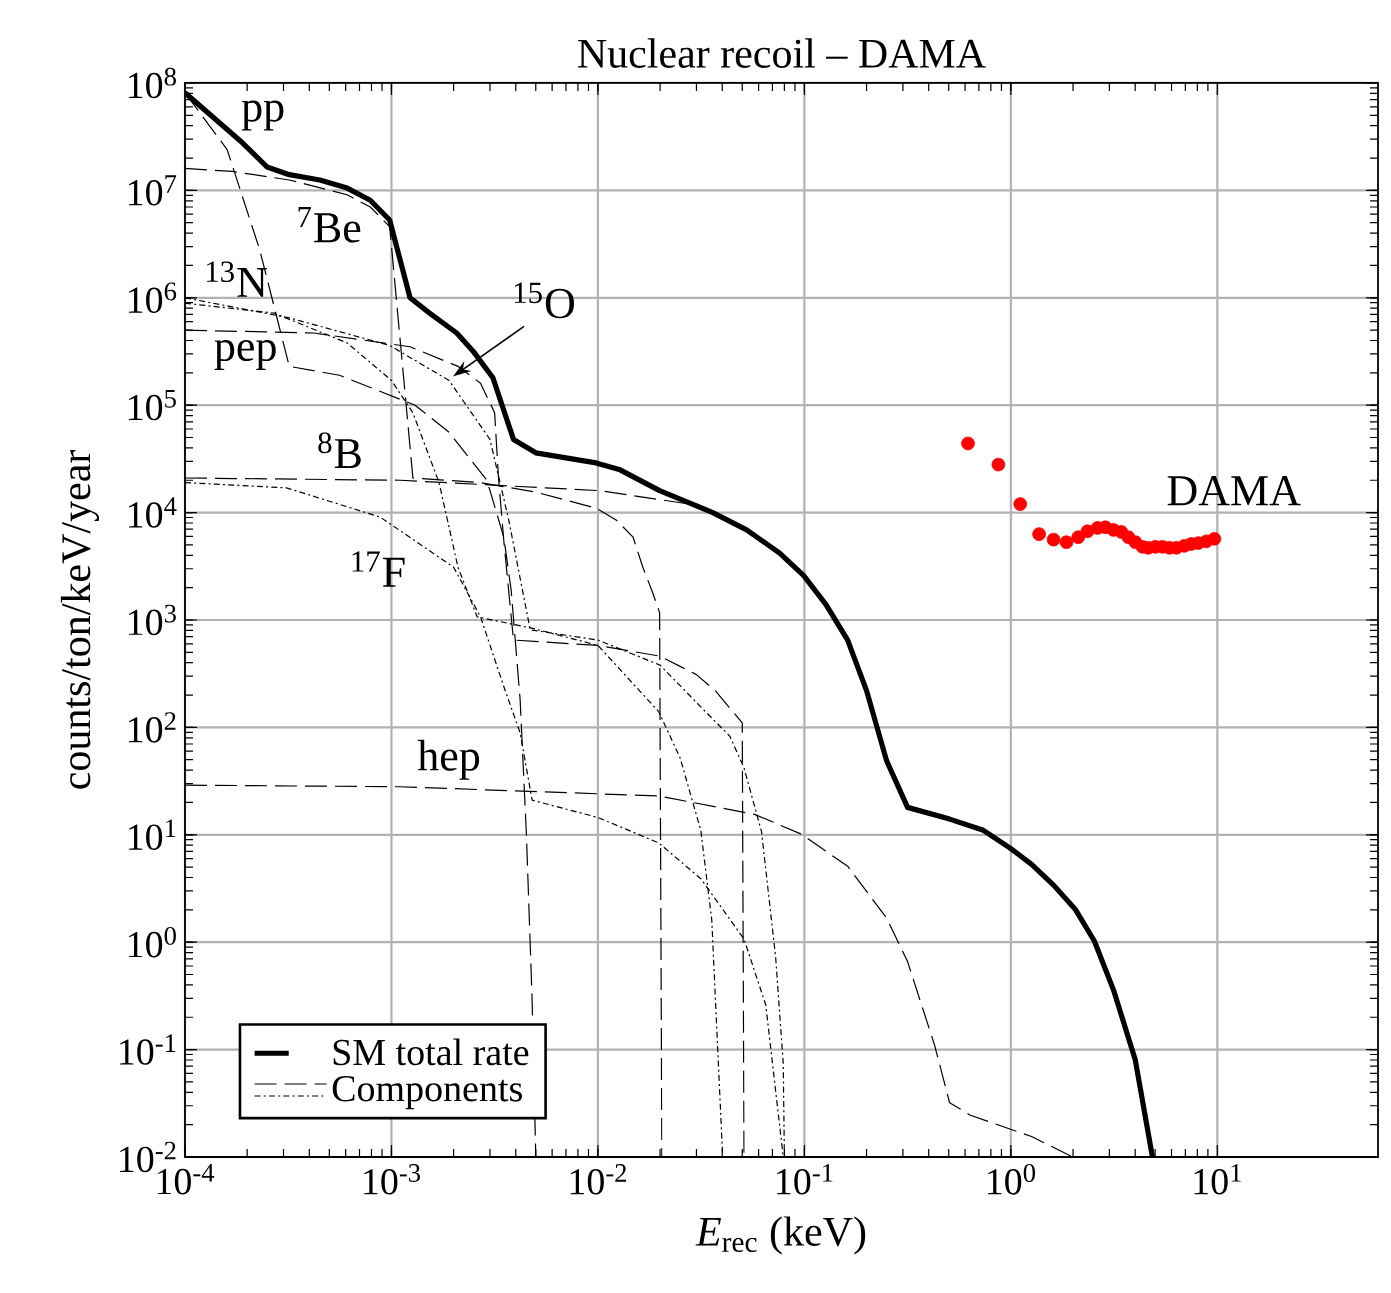  Describe the element at coordinates (598, 1179) in the screenshot. I see `x-tick-label: 10$^{-2}$` at that location.